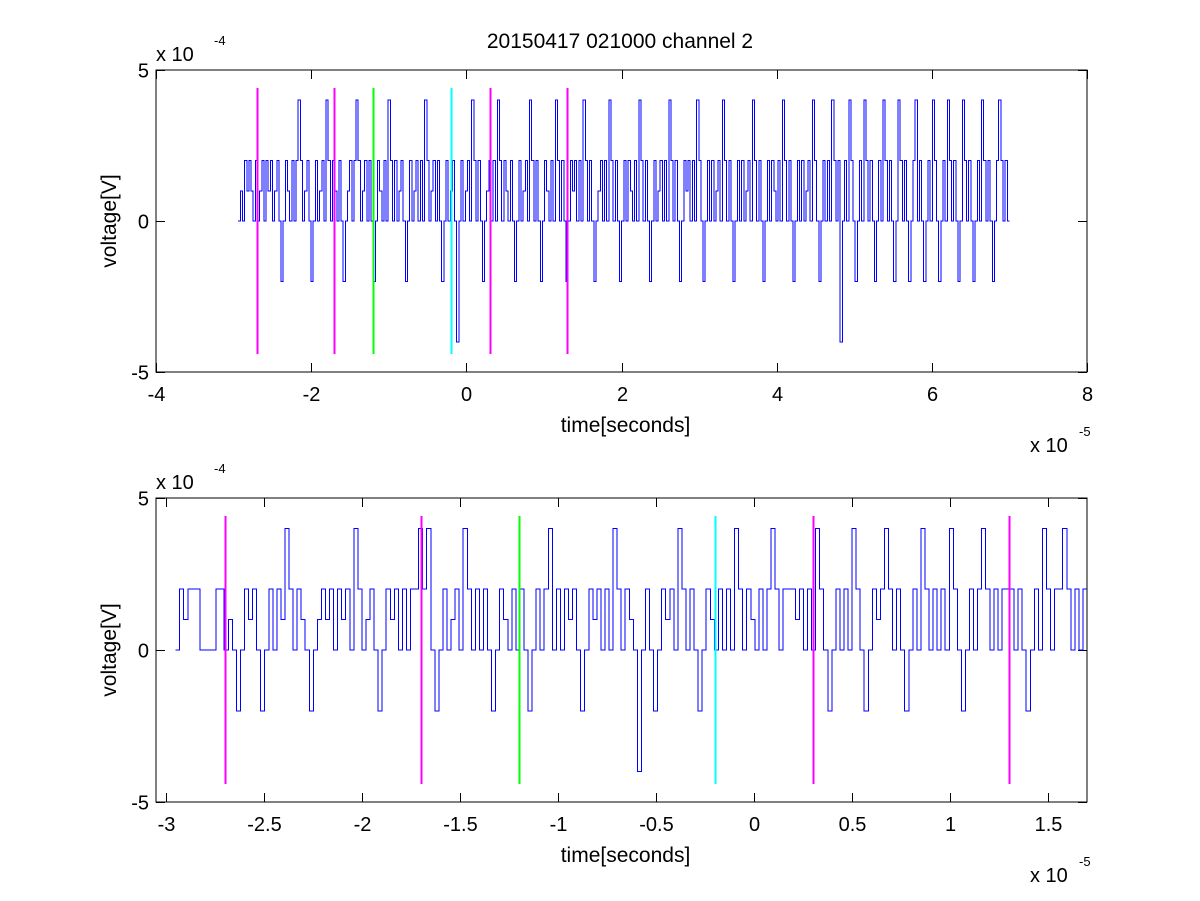 The width and height of the screenshot is (1200, 901). I want to click on top-y-axis-label: voltage[V], so click(109, 220).